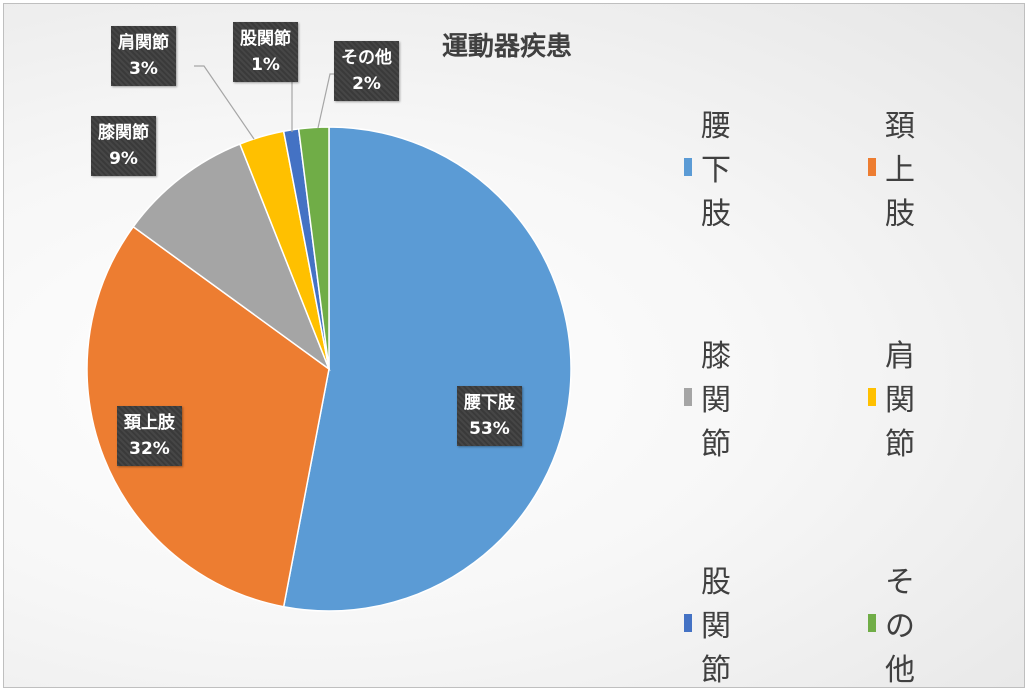 The image size is (1030, 693). I want to click on data-label-category: 腰下肢, so click(489, 403).